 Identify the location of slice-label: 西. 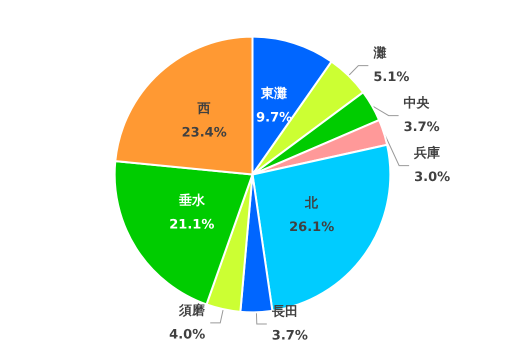
(203, 109).